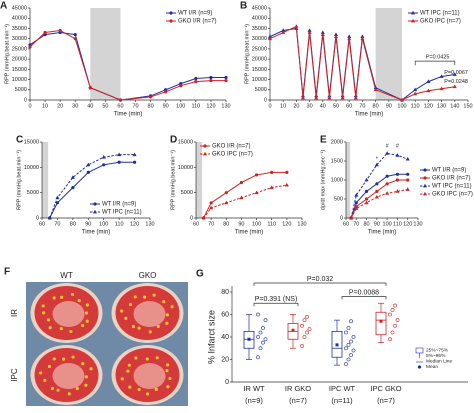 Image resolution: width=474 pixels, height=413 pixels. What do you see at coordinates (271, 224) in the screenshot?
I see `x-tick-label: 110` at bounding box center [271, 224].